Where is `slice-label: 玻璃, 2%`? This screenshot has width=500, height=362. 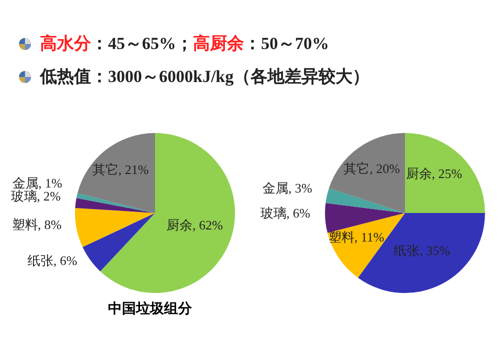
slice-label: 玻璃, 2% is located at coordinates (35, 196).